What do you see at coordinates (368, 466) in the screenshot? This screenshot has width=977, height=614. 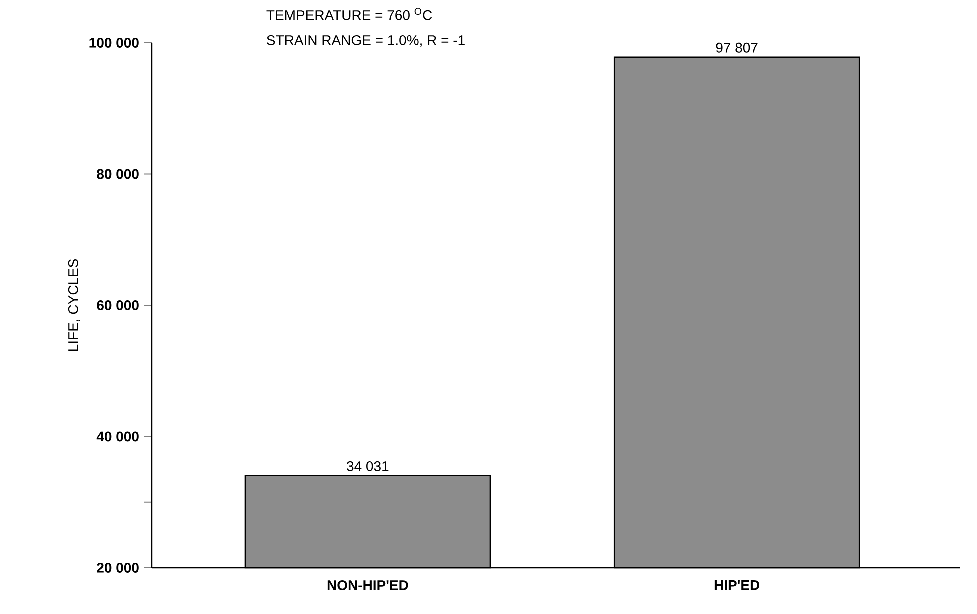 I see `data-label: 34 031` at bounding box center [368, 466].